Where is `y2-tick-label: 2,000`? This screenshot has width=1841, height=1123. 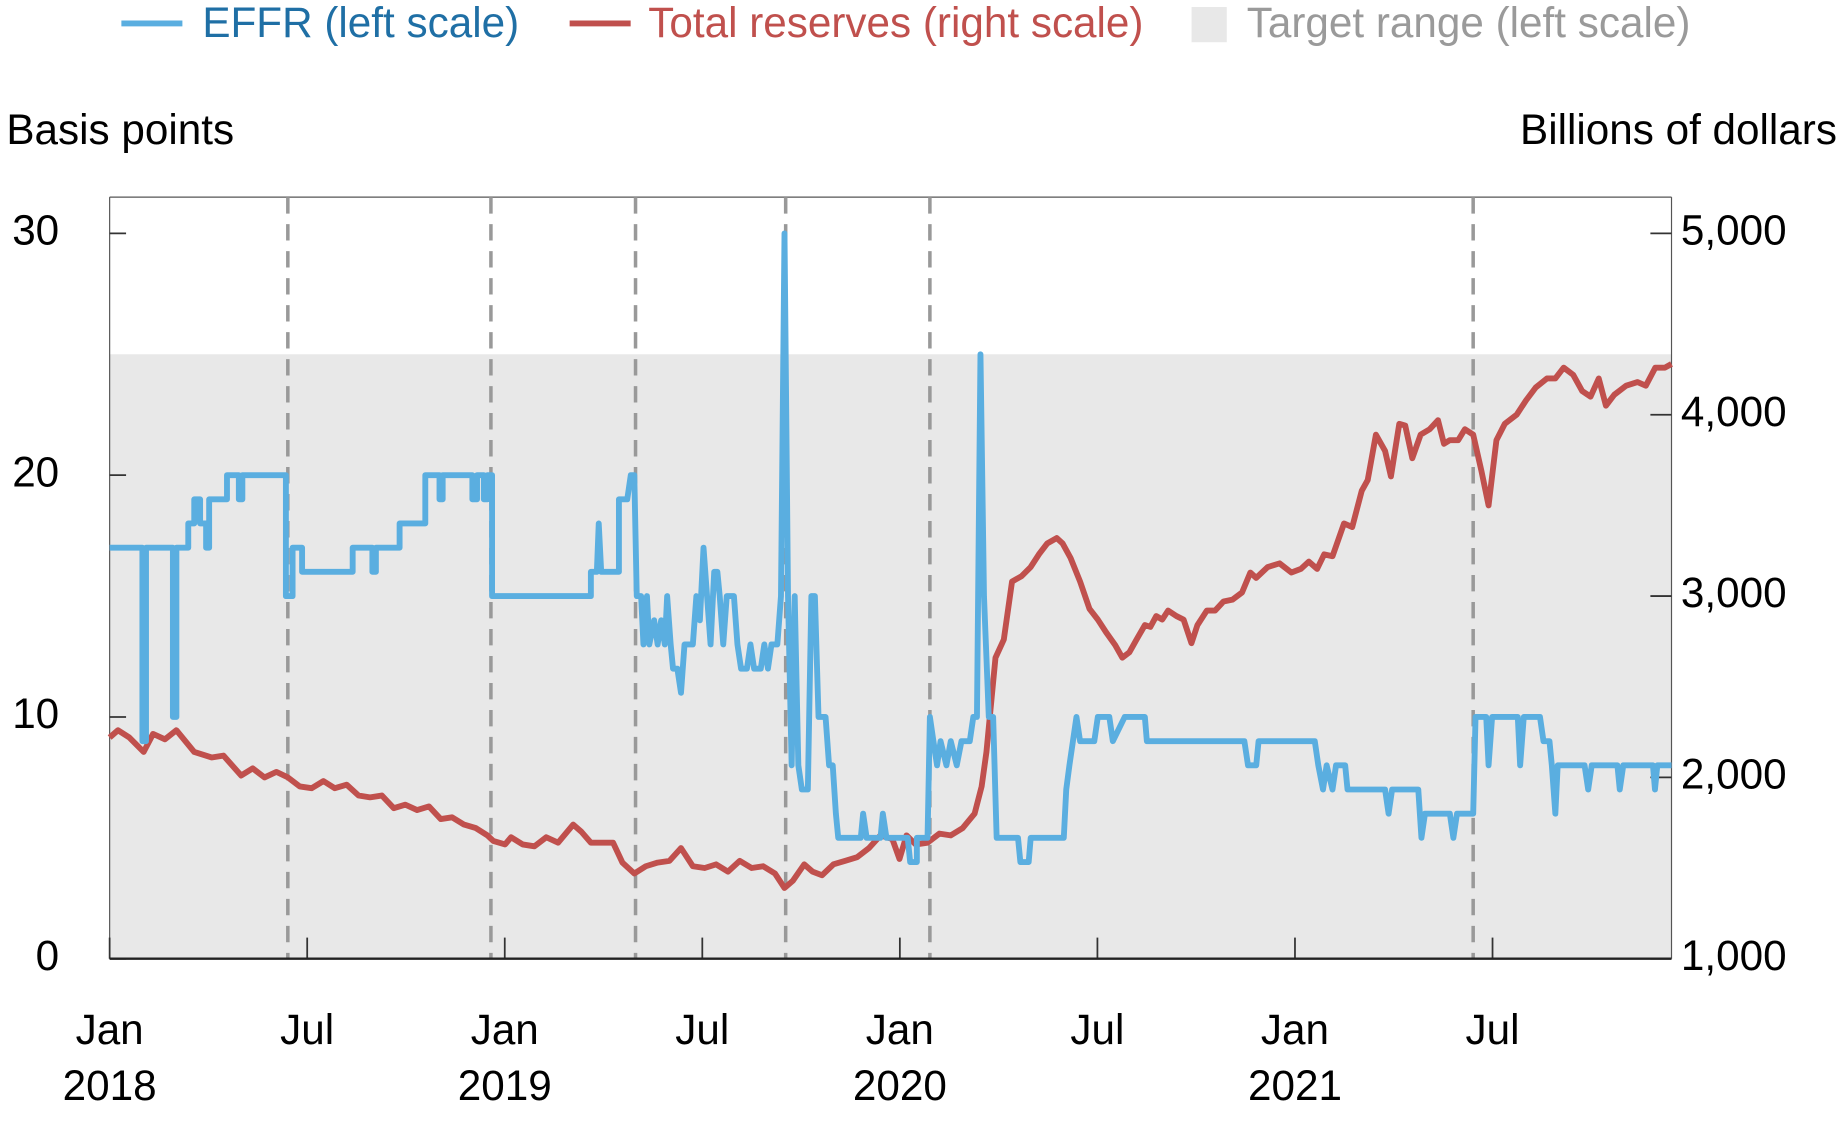
y2-tick-label: 2,000 is located at coordinates (1734, 774).